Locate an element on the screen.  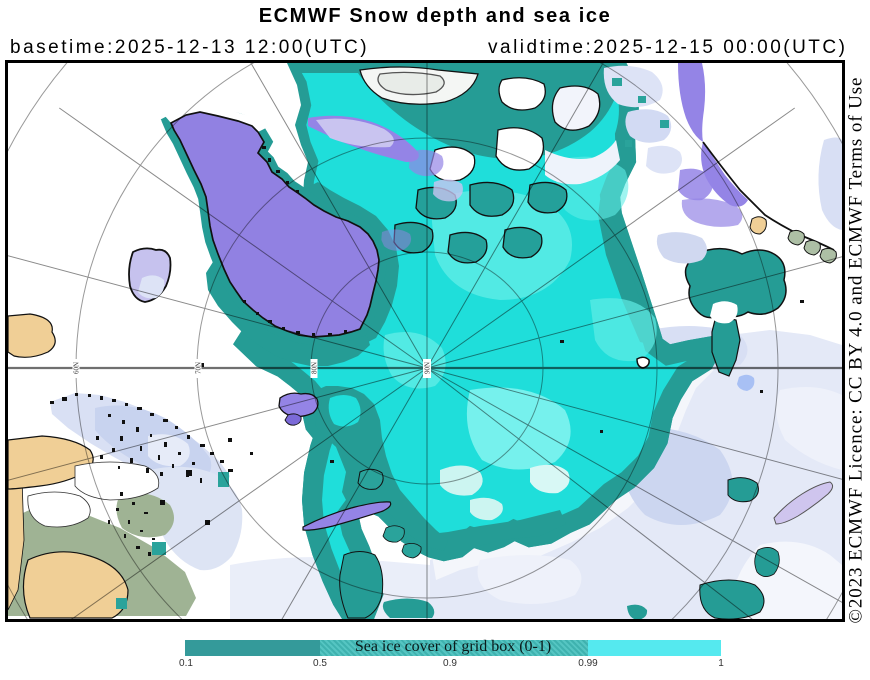
svg-text: 70N is located at coordinates (199, 368).